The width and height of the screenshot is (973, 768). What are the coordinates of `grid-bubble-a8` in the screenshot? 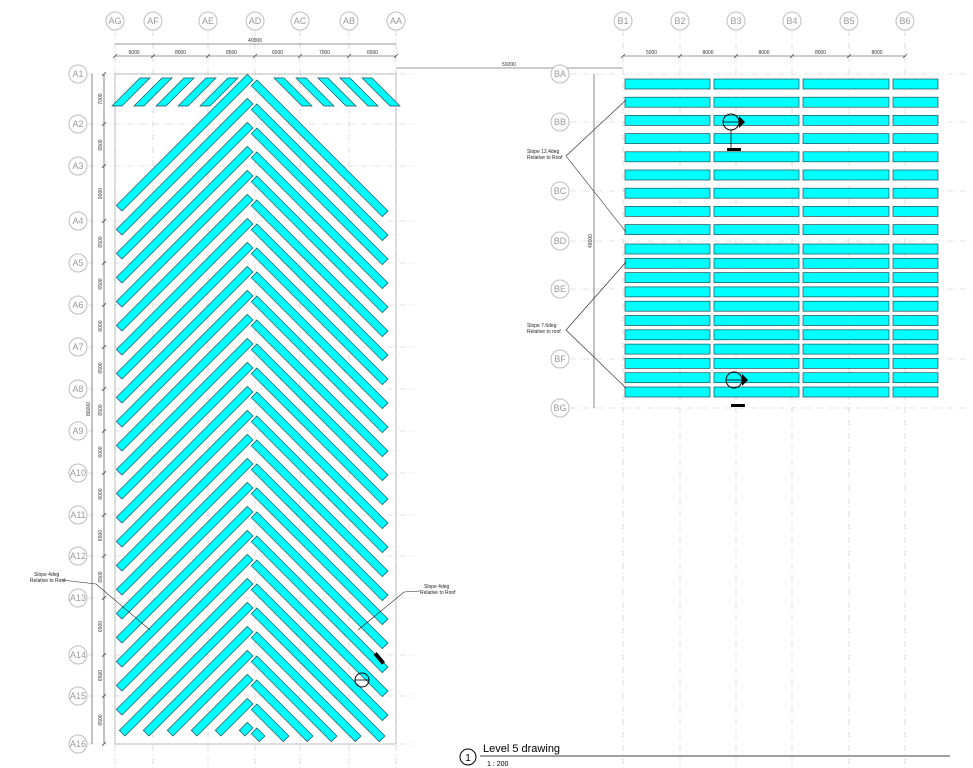 It's located at (78, 389).